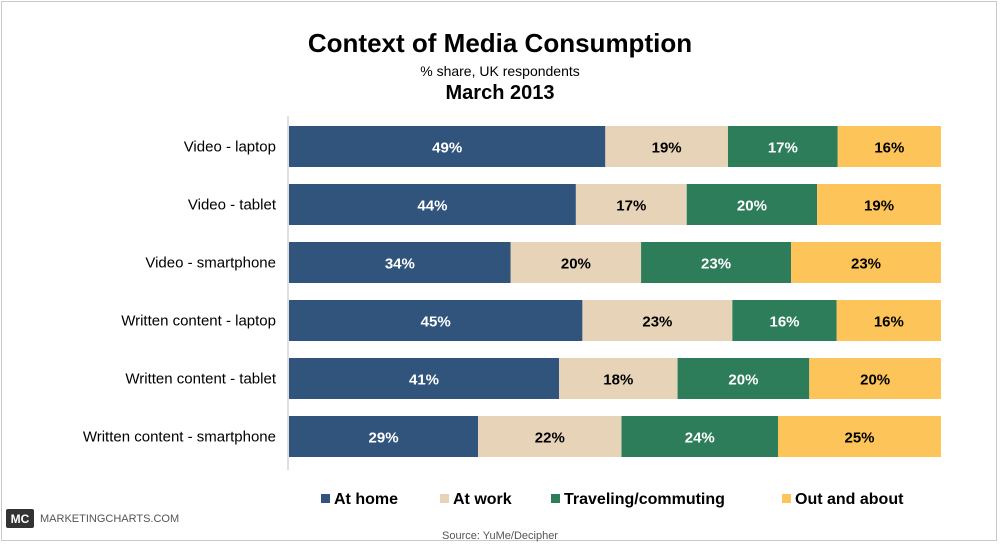  I want to click on logo-text: MC, so click(20, 519).